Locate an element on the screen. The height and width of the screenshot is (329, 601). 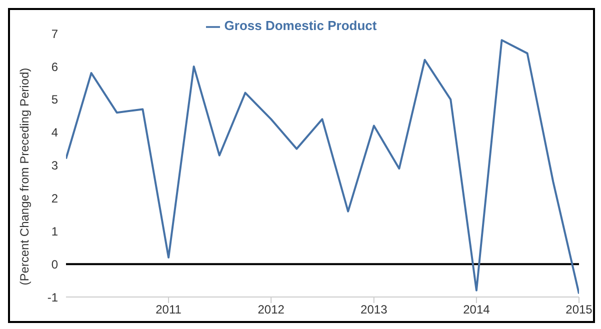
x-tick-label: 2011 is located at coordinates (169, 309).